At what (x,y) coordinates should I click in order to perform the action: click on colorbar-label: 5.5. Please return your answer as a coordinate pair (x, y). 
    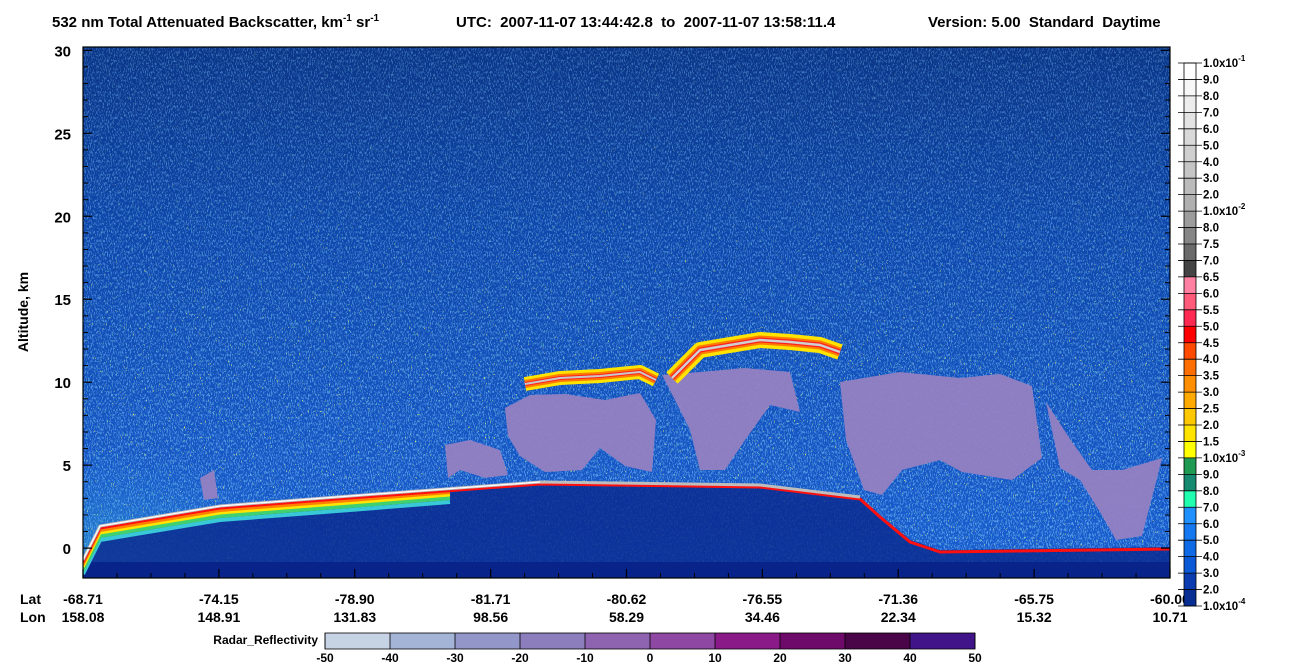
    Looking at the image, I should click on (1211, 311).